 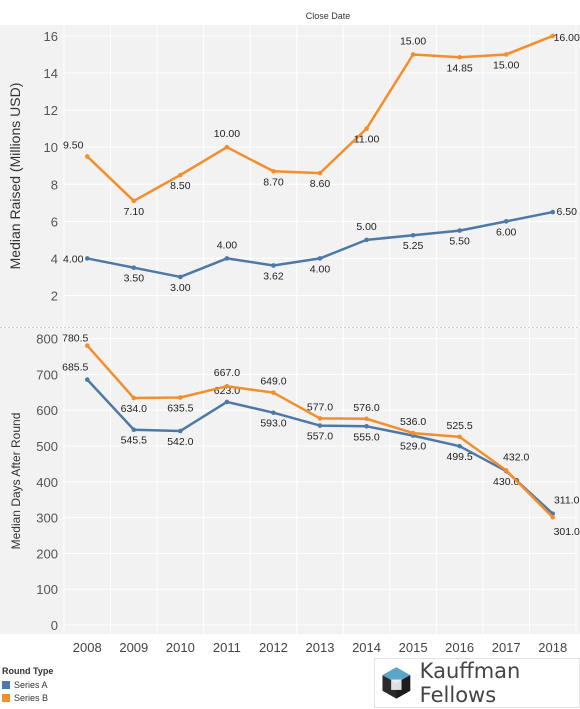 What do you see at coordinates (320, 437) in the screenshot?
I see `data-label: 557.0` at bounding box center [320, 437].